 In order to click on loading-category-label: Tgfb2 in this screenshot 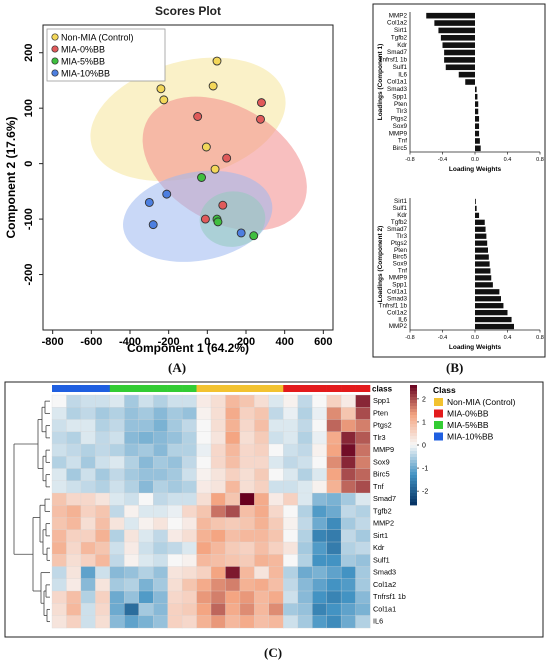, I will do `click(399, 222)`.